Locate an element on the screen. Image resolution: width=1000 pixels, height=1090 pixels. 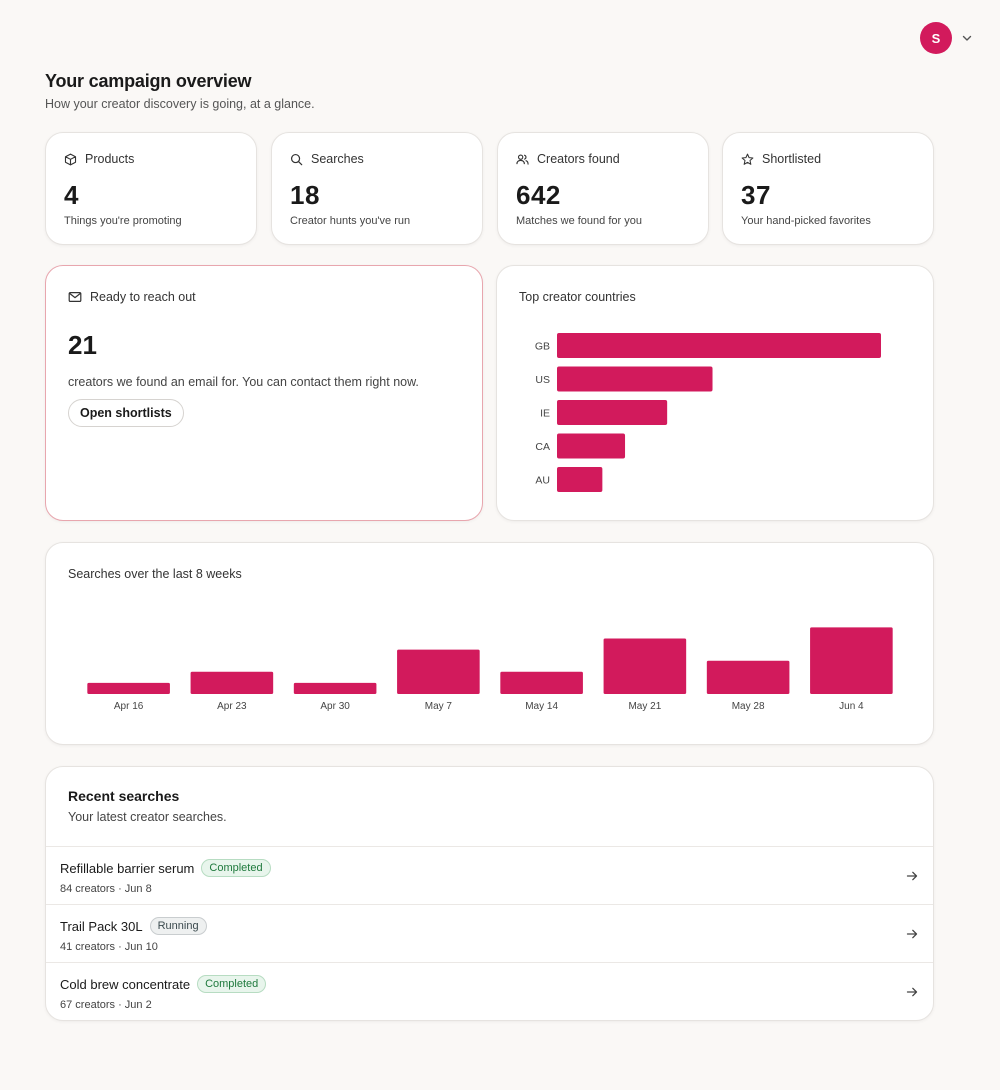
stat-label: Shortlisted is located at coordinates (792, 159).